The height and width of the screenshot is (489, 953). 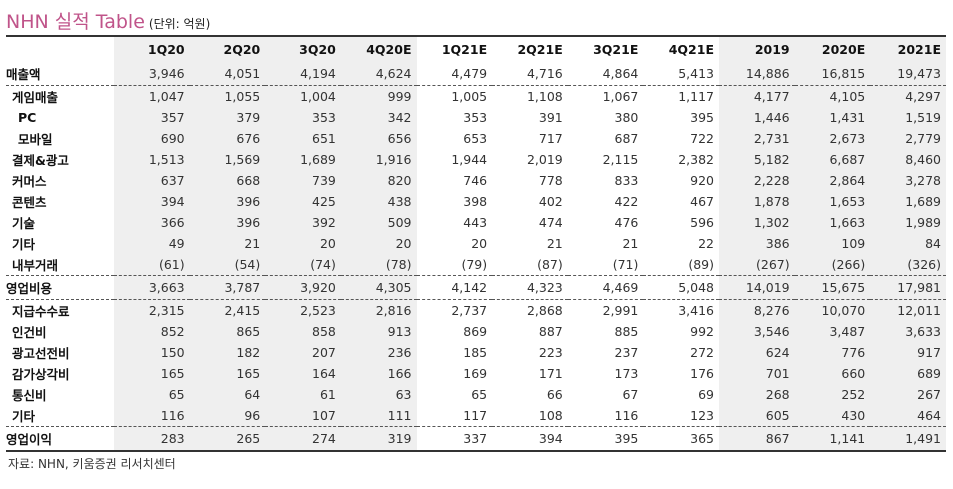 What do you see at coordinates (681, 74) in the screenshot?
I see `table-cell: 5,413` at bounding box center [681, 74].